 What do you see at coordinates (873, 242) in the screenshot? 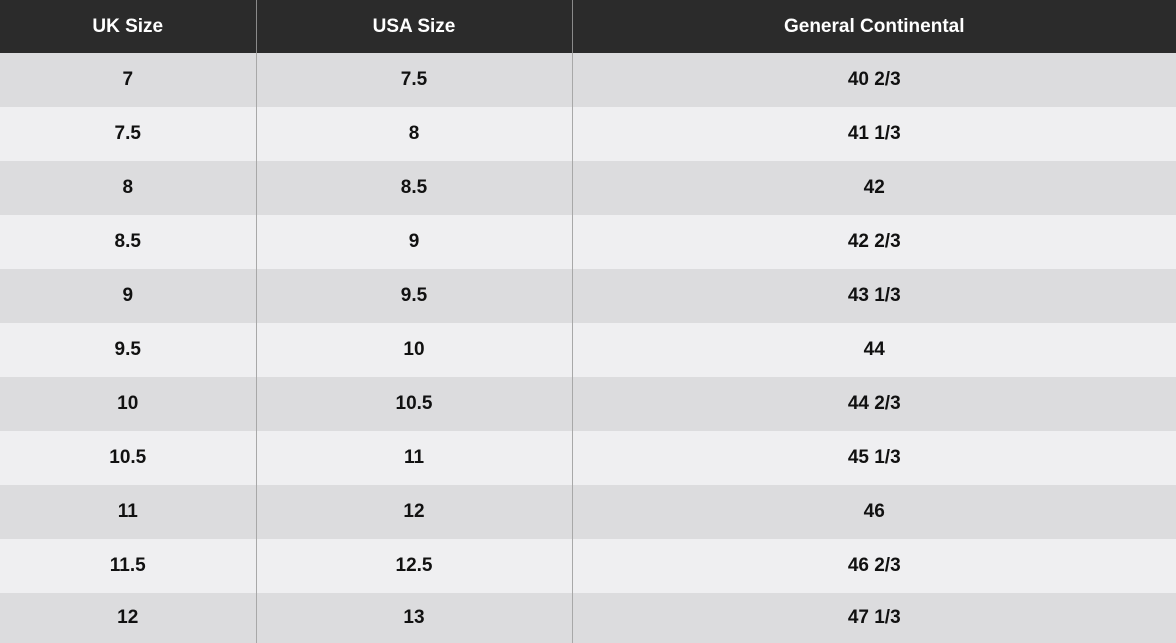
I see `cell-continental-size: 42 2/3` at bounding box center [873, 242].